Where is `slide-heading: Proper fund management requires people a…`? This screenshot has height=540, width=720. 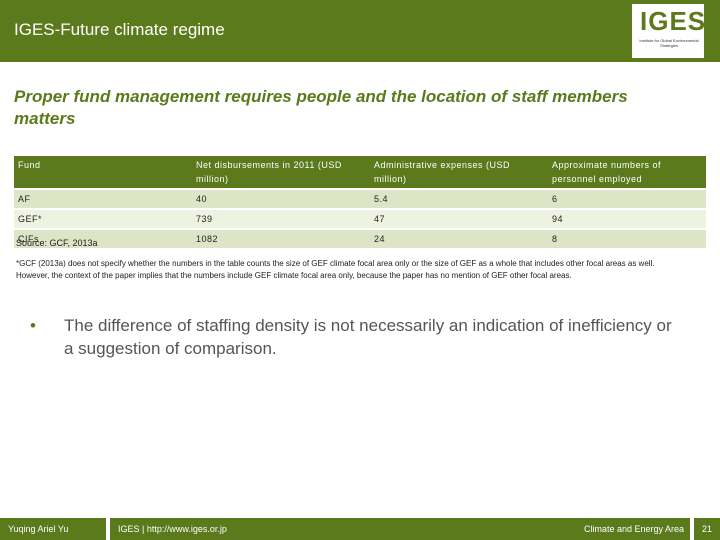 slide-heading: Proper fund management requires people a… is located at coordinates (321, 107).